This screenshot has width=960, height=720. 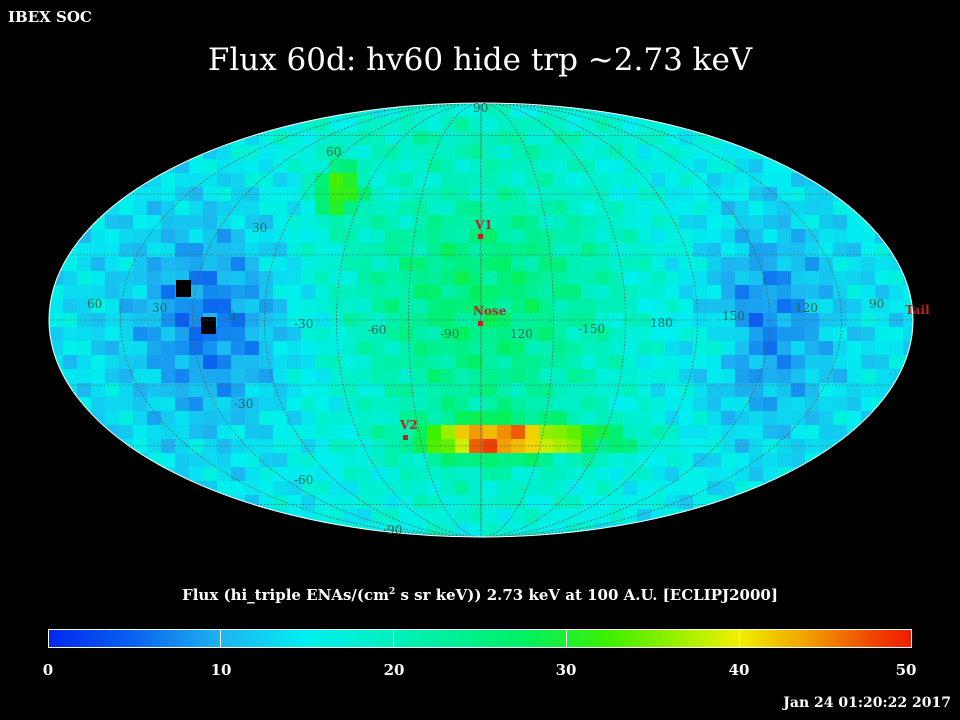 What do you see at coordinates (449, 334) in the screenshot?
I see `lon-label-m90: -90` at bounding box center [449, 334].